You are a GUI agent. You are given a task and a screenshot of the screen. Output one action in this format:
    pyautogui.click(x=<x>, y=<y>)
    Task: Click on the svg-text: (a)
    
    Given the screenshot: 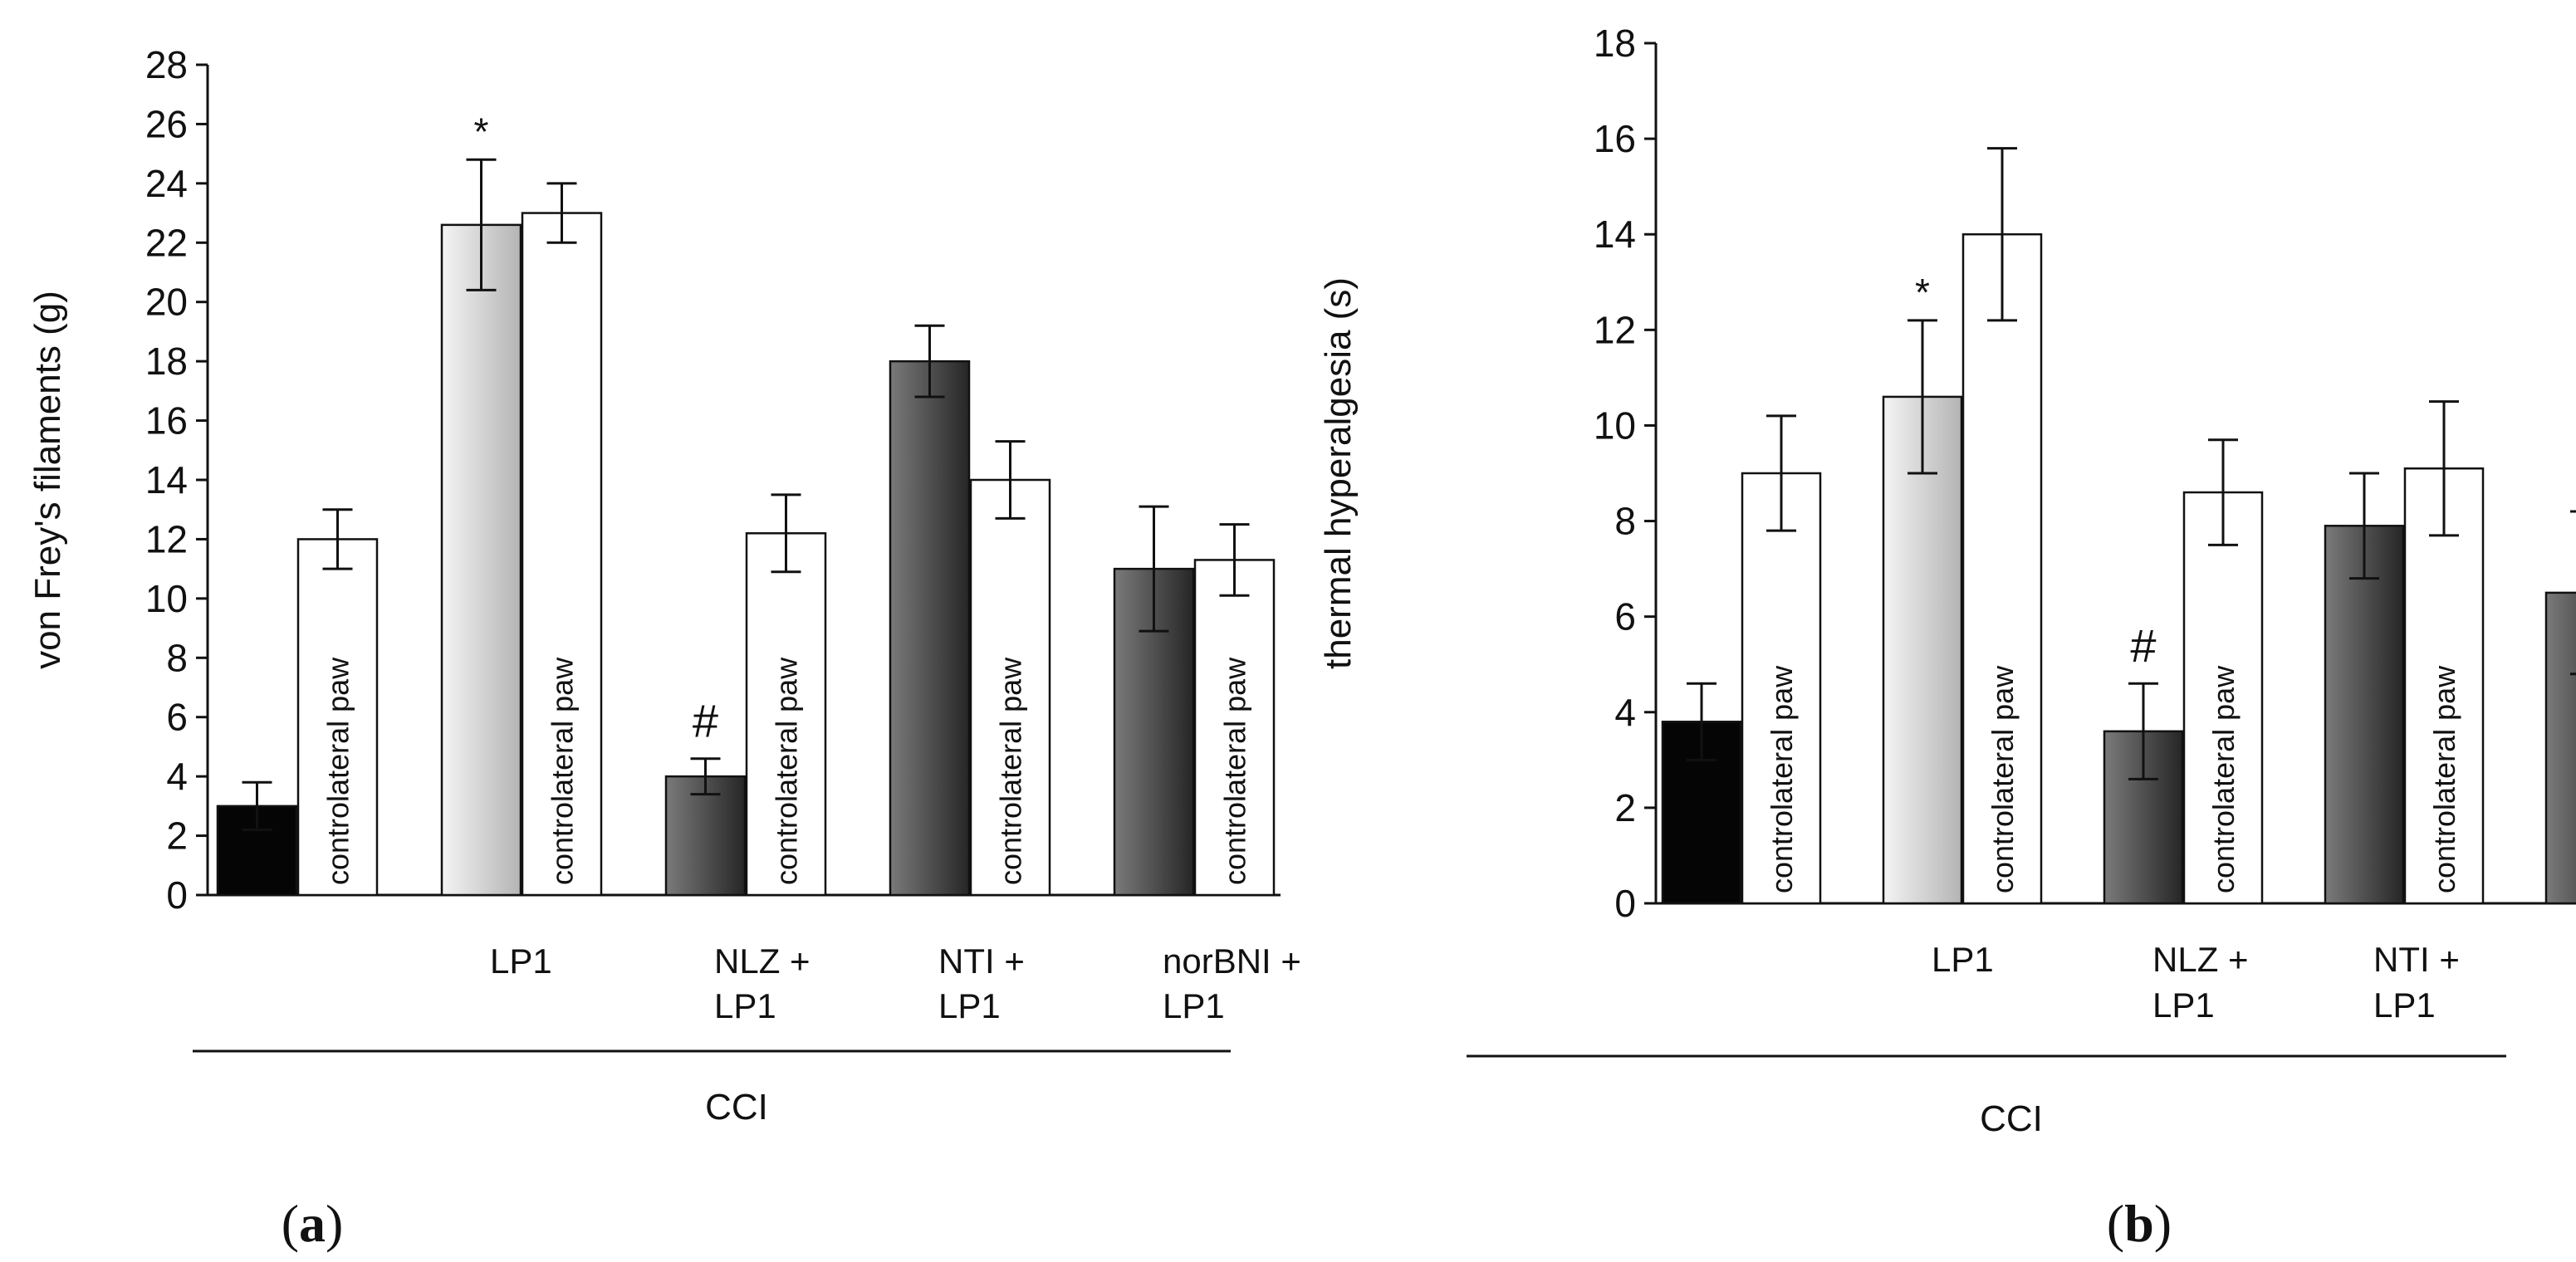 What is the action you would take?
    pyautogui.click(x=313, y=1223)
    